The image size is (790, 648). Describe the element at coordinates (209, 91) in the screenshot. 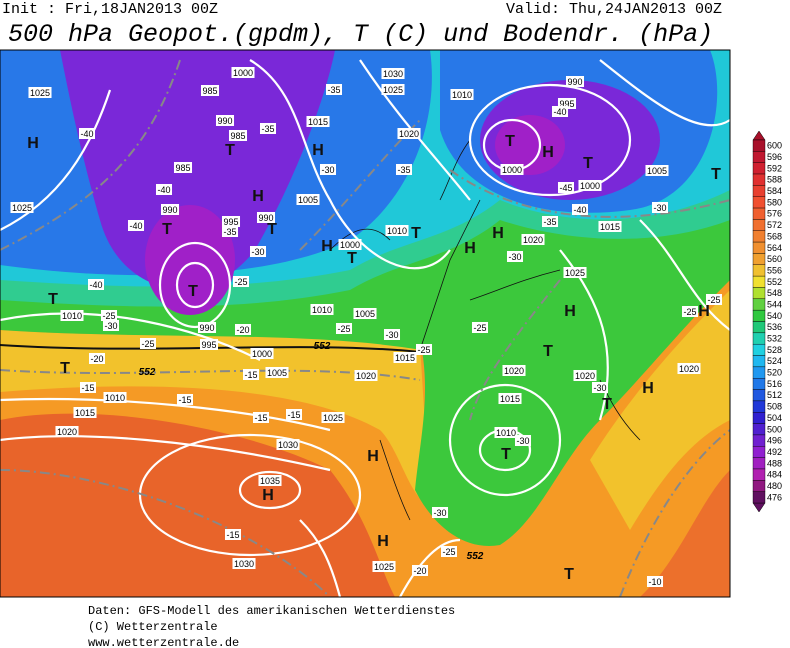

I see `pressure-label: 985` at that location.